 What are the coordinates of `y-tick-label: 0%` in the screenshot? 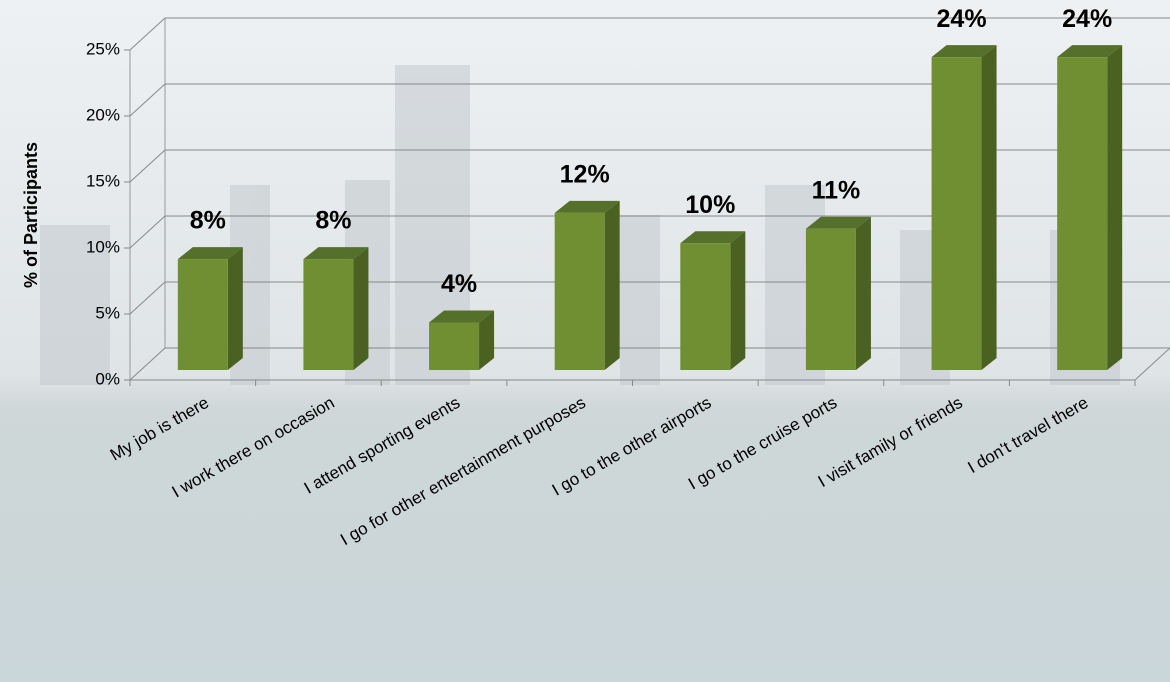 It's located at (107, 378).